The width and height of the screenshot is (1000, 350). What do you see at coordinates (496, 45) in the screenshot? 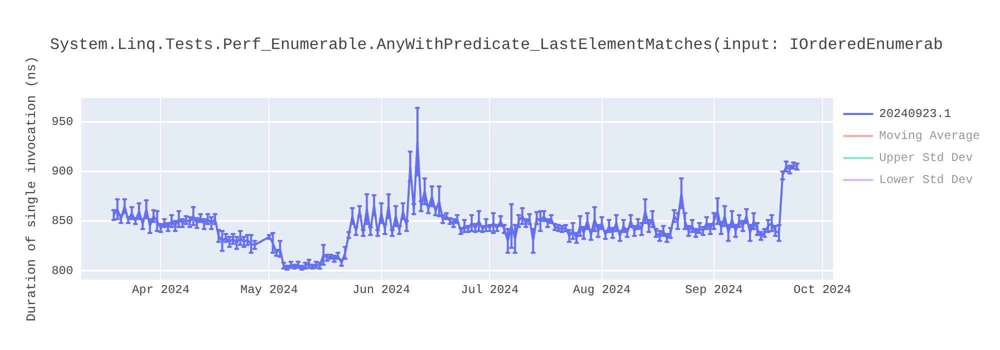
I see `chart-title: System.Linq.Tests.Perf_Enumerable.AnyWithPredicate_LastElementMatches(input: IOrderedEnumerab` at bounding box center [496, 45].